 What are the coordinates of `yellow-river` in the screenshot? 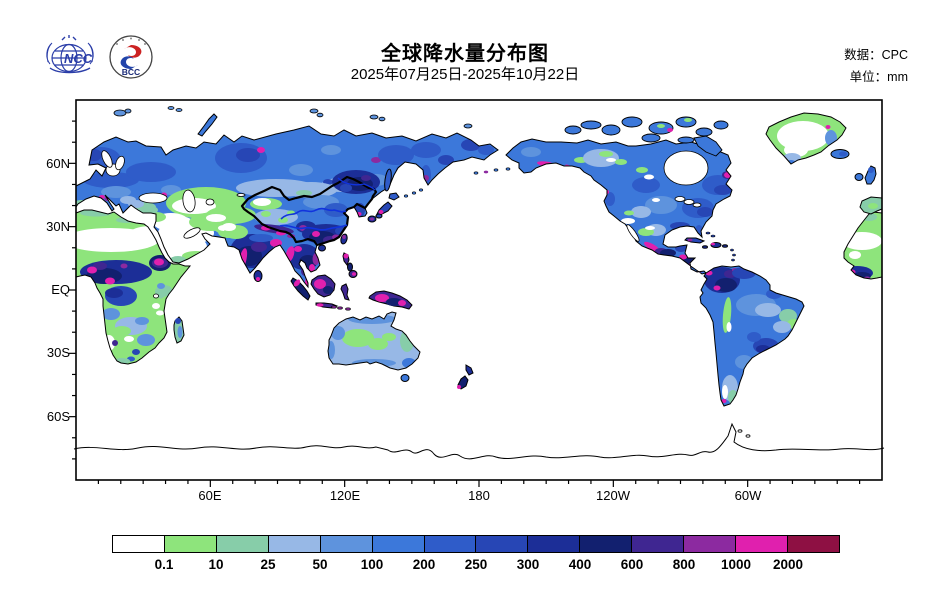 It's located at (313, 213).